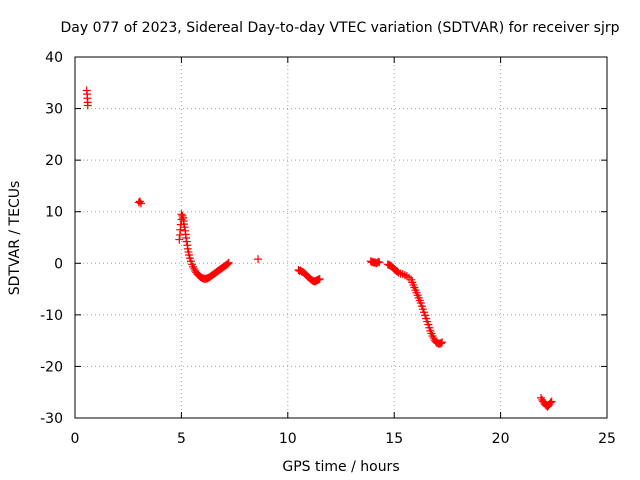 This screenshot has width=640, height=480. What do you see at coordinates (54, 110) in the screenshot?
I see `y-tick-label: 30` at bounding box center [54, 110].